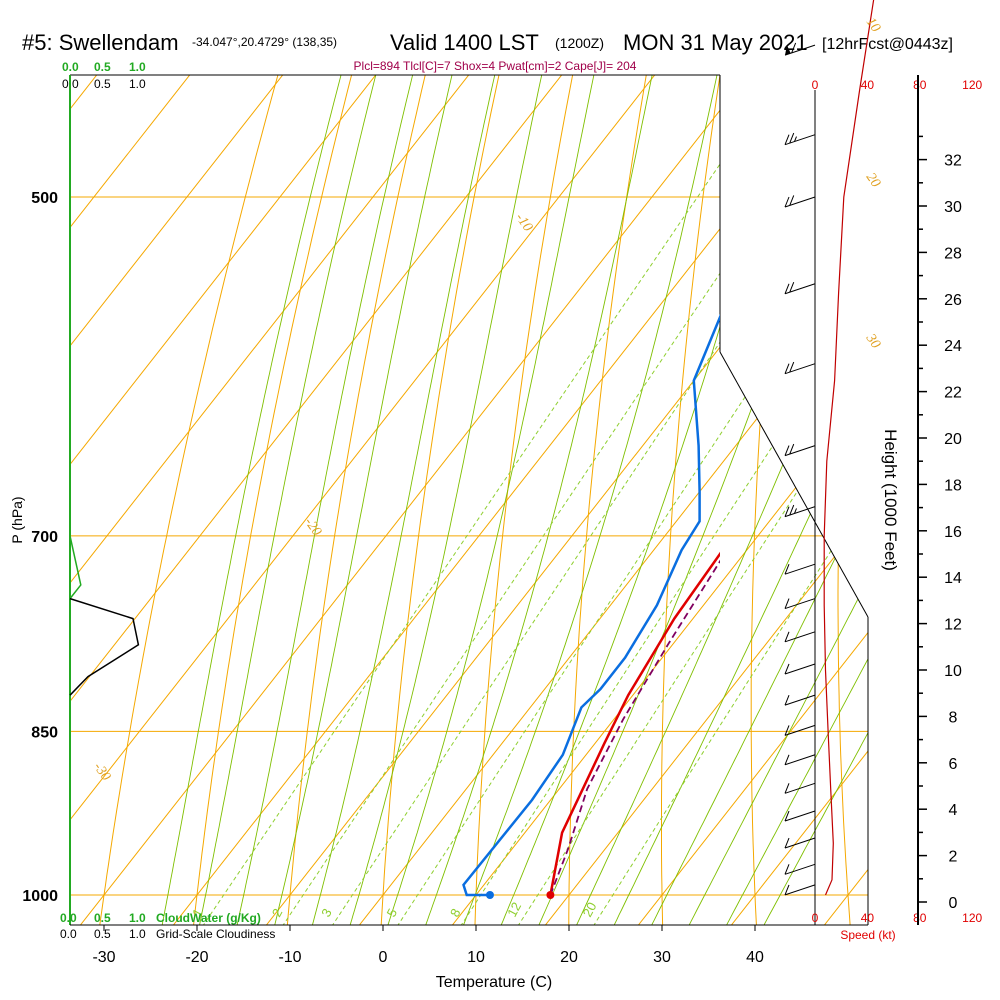 The image size is (1000, 1000). What do you see at coordinates (953, 532) in the screenshot?
I see `height-tick-label: 16` at bounding box center [953, 532].